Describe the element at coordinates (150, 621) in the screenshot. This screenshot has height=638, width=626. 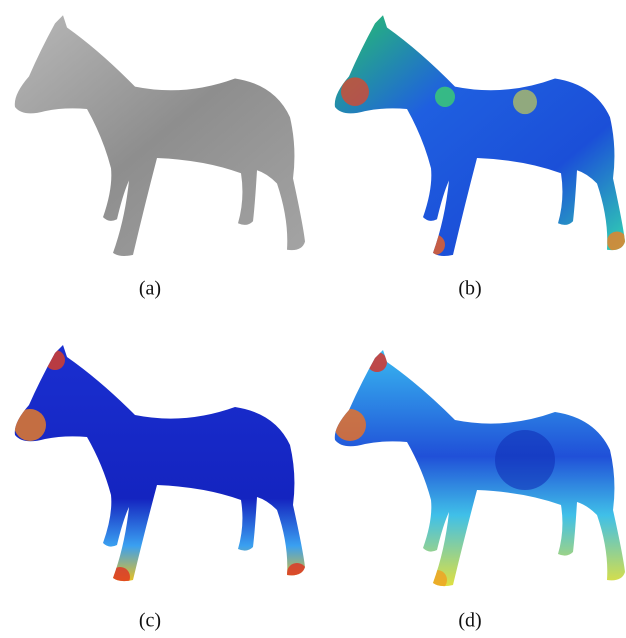
I see `panel-label: (c)` at that location.